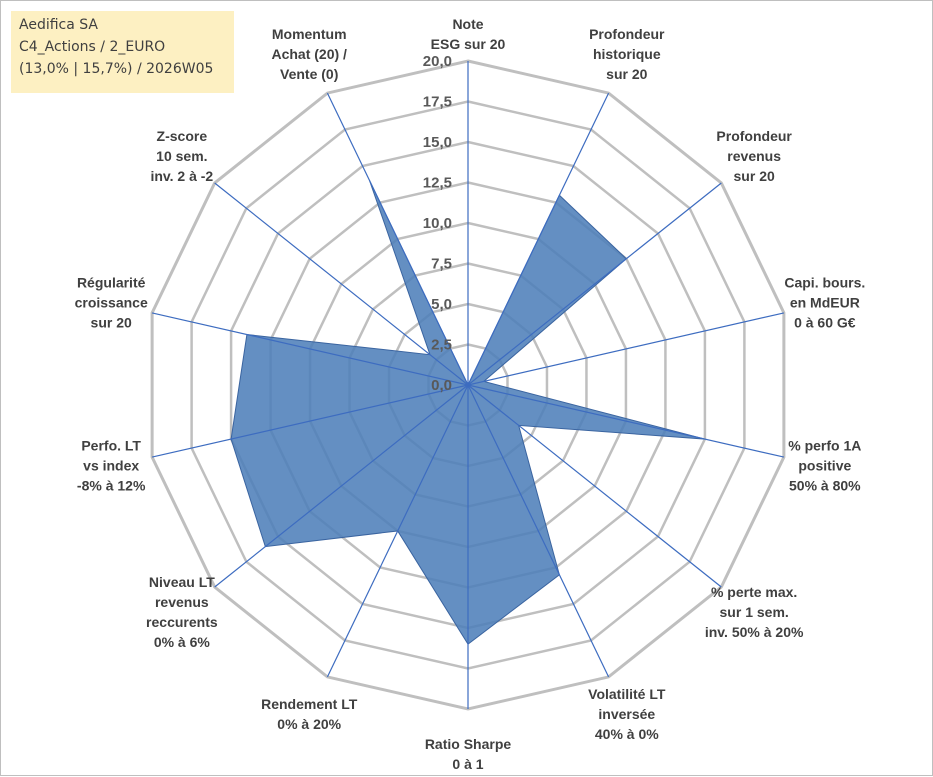 The width and height of the screenshot is (933, 777). What do you see at coordinates (181, 156) in the screenshot?
I see `axis-label: Z-score 10 sem. inv. 2 à -2` at bounding box center [181, 156].